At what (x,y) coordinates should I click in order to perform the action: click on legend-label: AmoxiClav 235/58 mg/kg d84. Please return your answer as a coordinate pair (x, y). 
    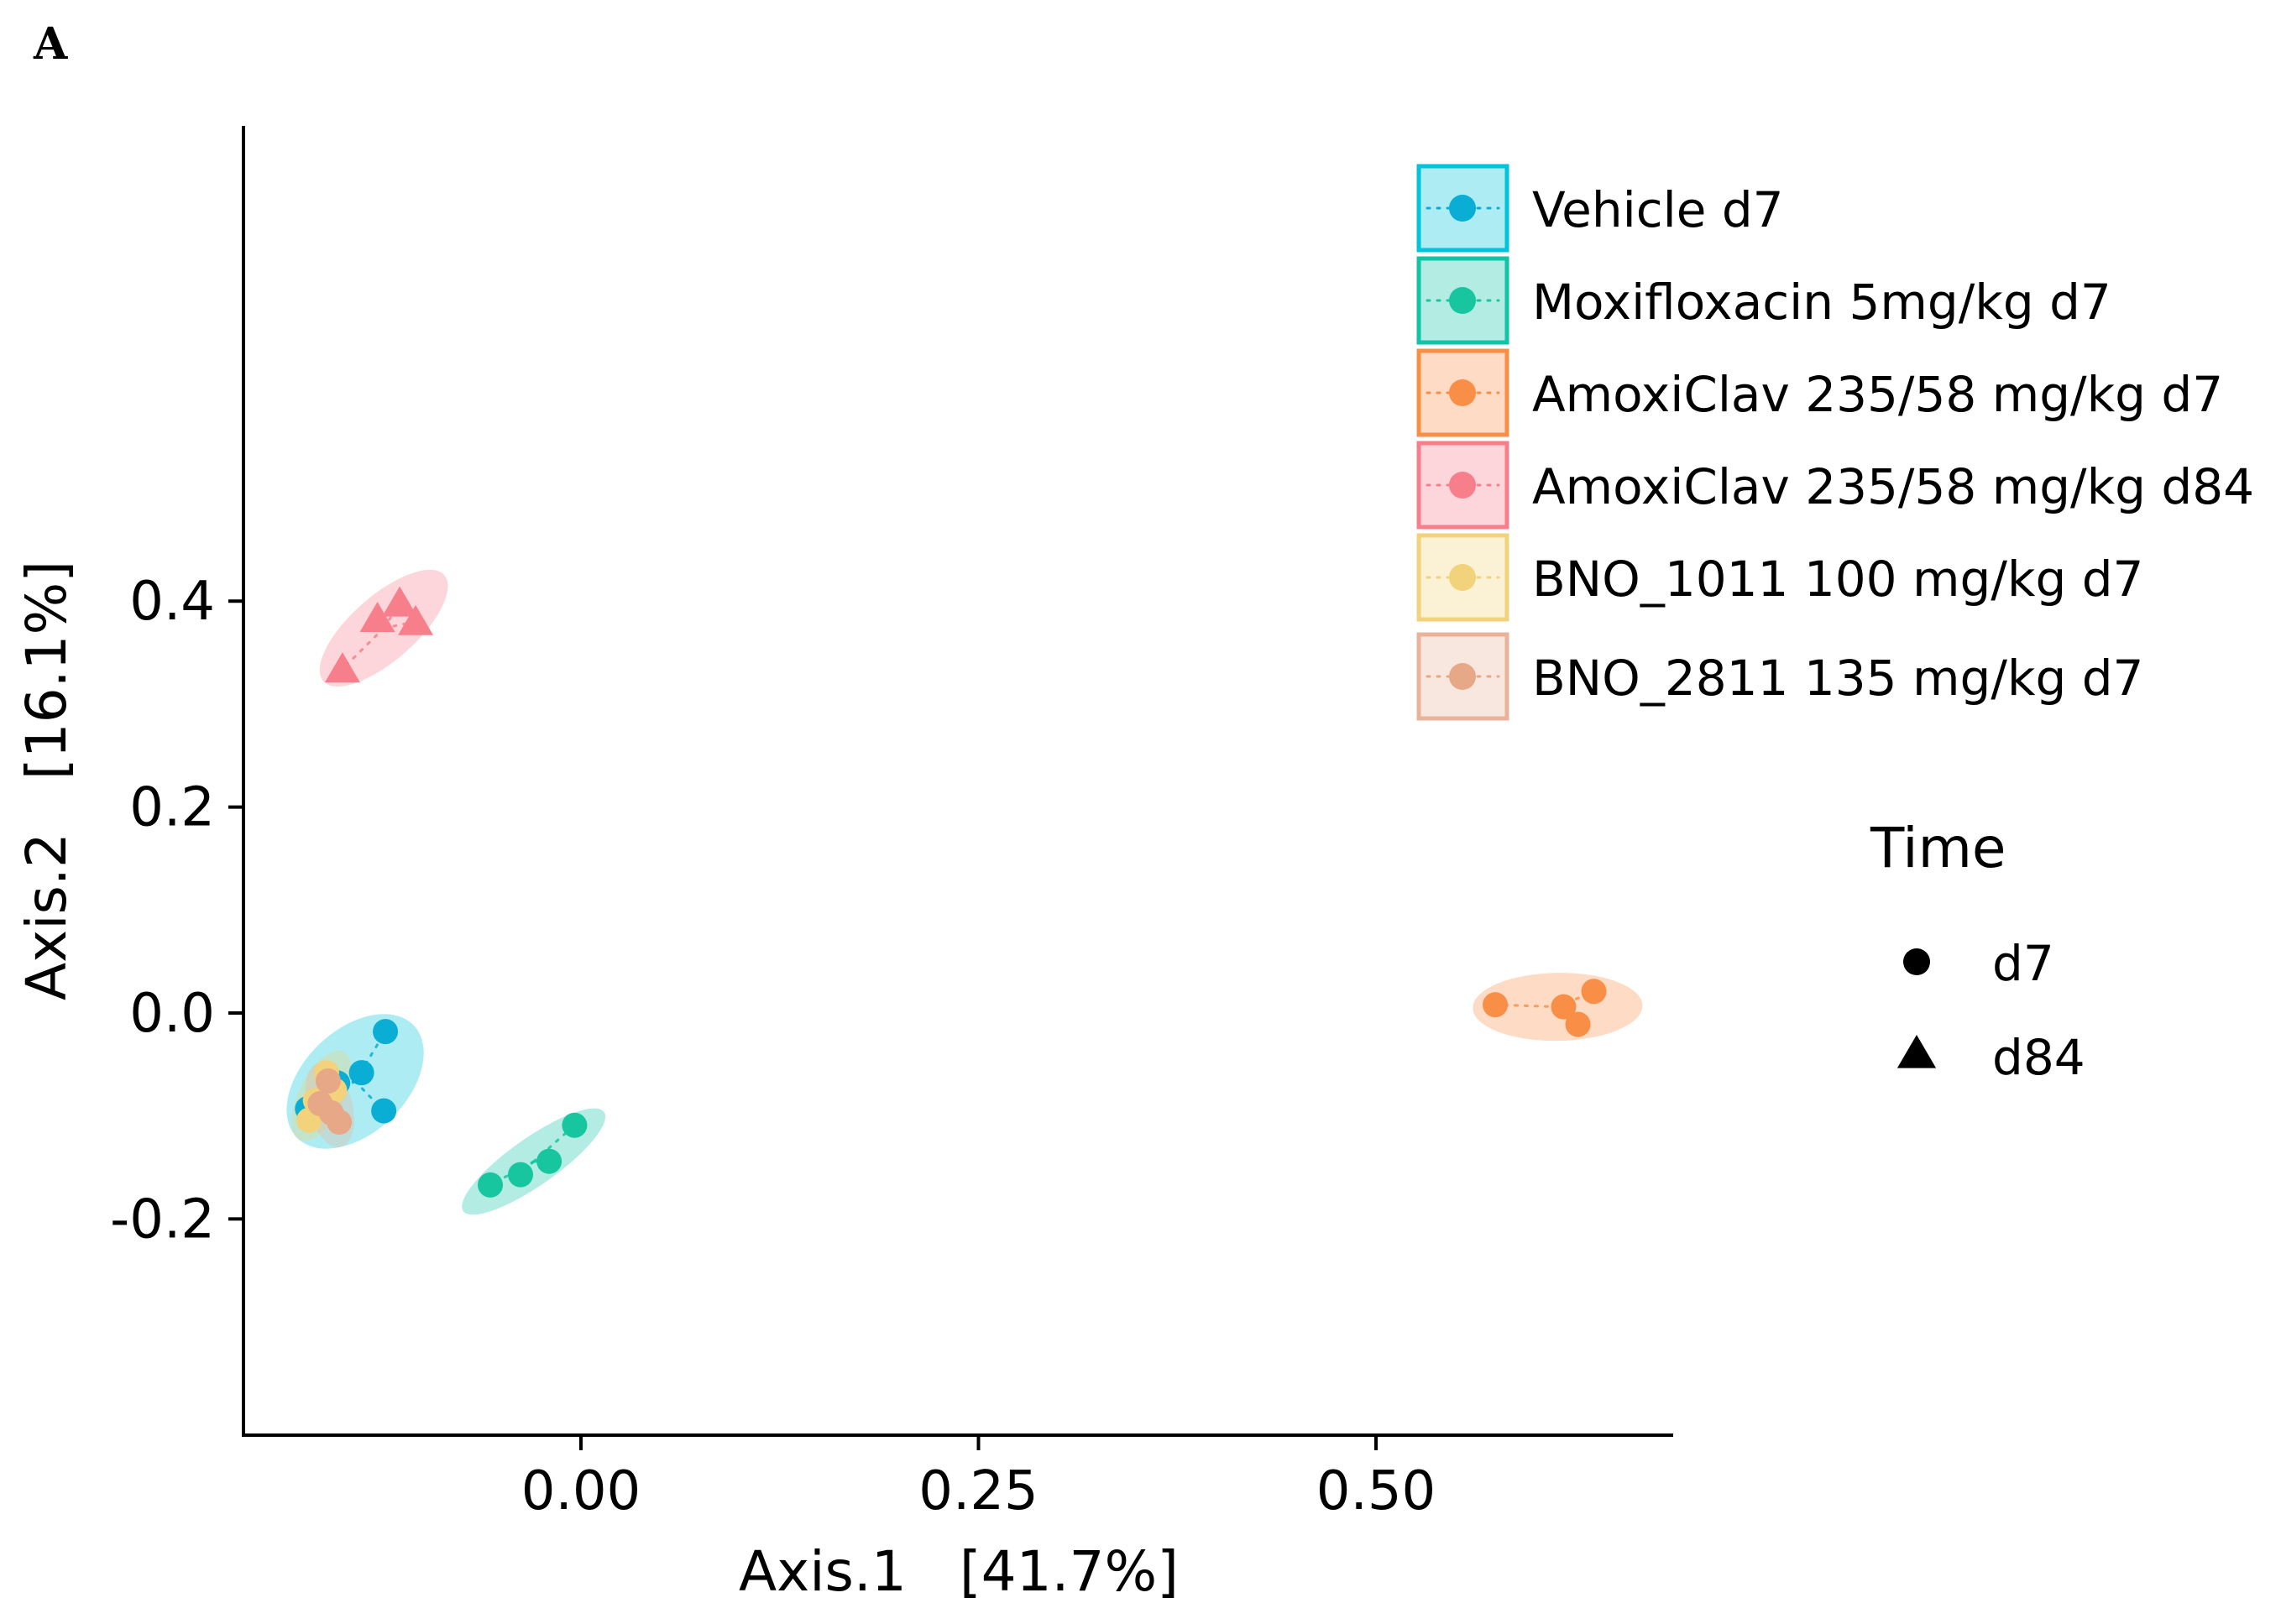
    Looking at the image, I should click on (1893, 486).